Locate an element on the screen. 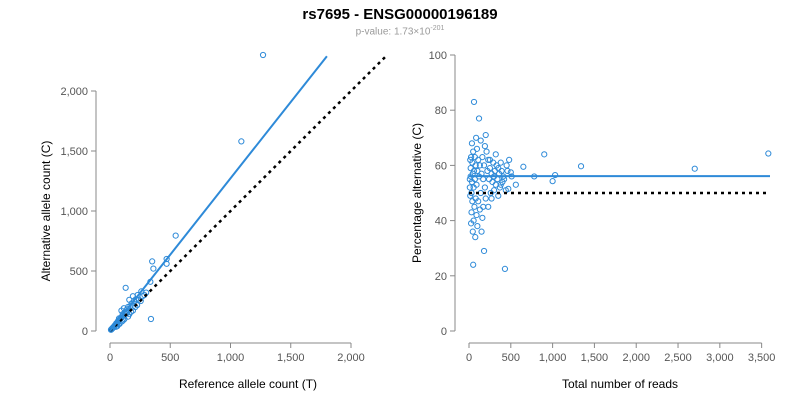  plot1-y-tick-label: 1,000 is located at coordinates (74, 212).